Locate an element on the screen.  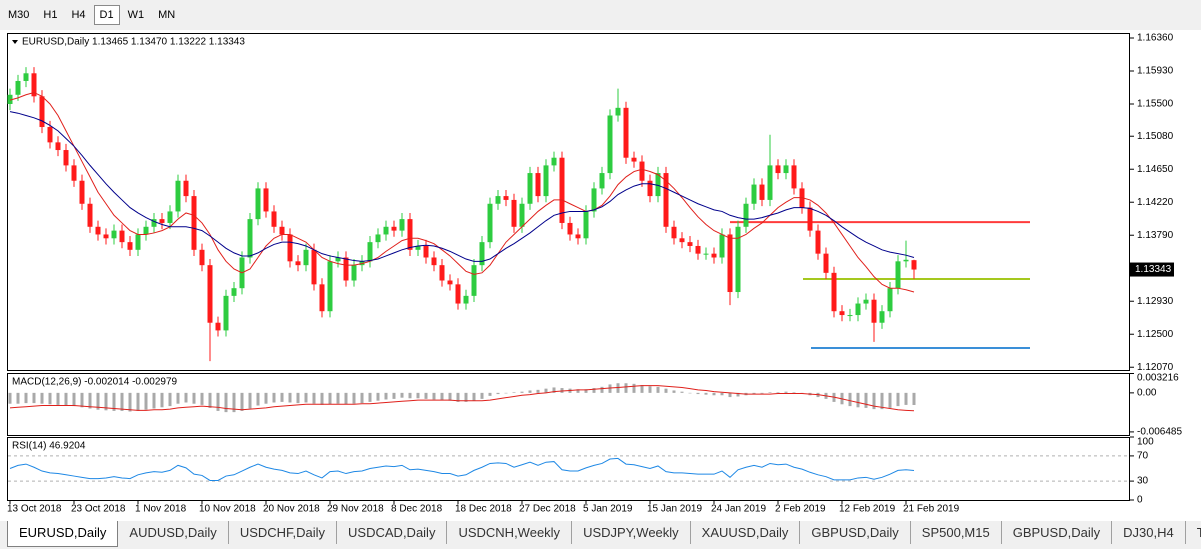
symbol-tab: USDCHF,Daily is located at coordinates (283, 532).